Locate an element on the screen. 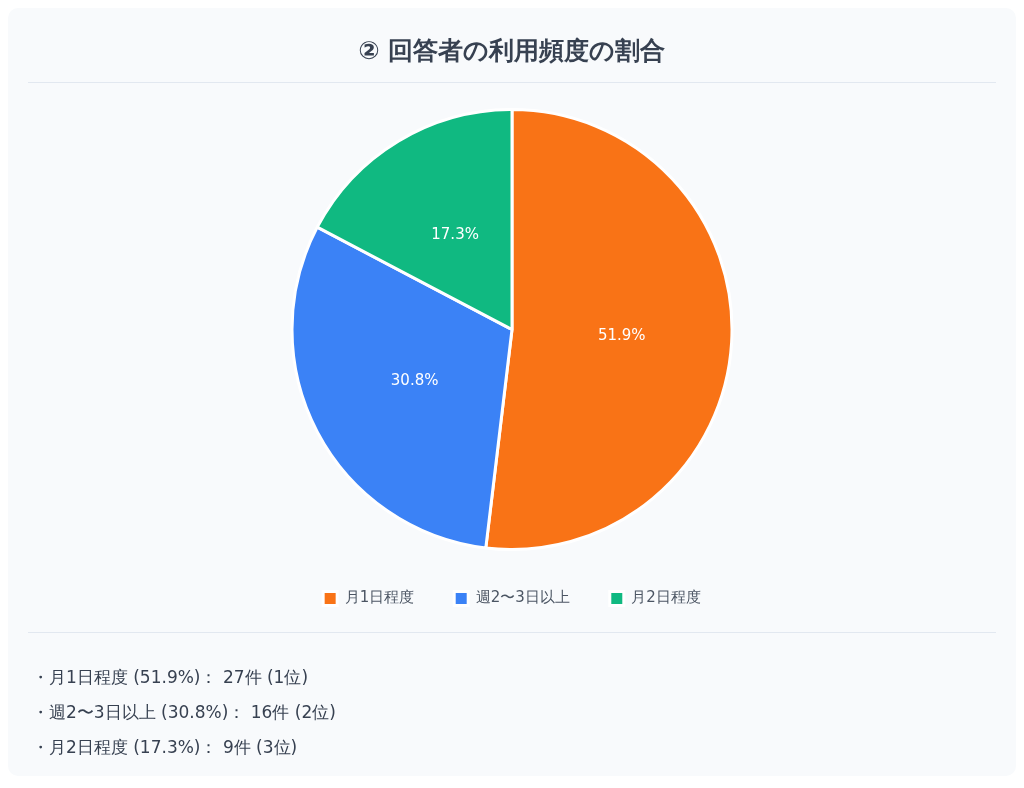 The height and width of the screenshot is (788, 1024). data-label: 51.9% is located at coordinates (621, 334).